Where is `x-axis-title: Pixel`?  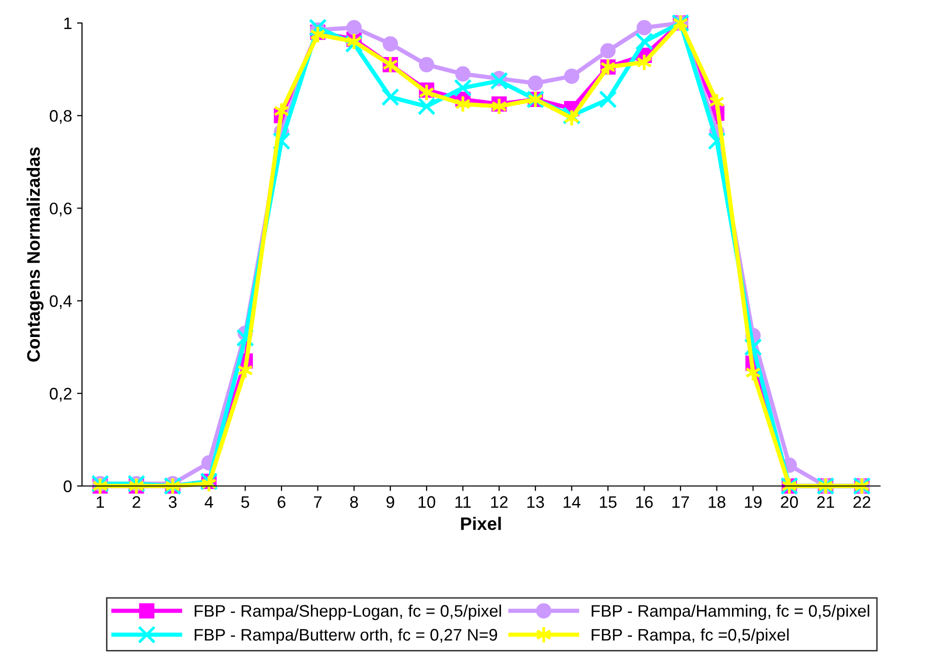
x-axis-title: Pixel is located at coordinates (481, 523).